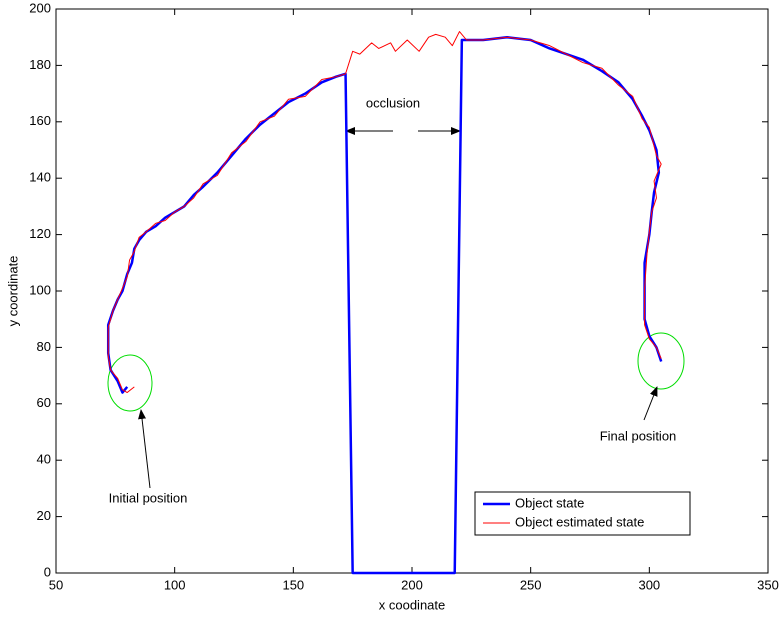 Image resolution: width=783 pixels, height=620 pixels. I want to click on annotation: Initial position, so click(148, 497).